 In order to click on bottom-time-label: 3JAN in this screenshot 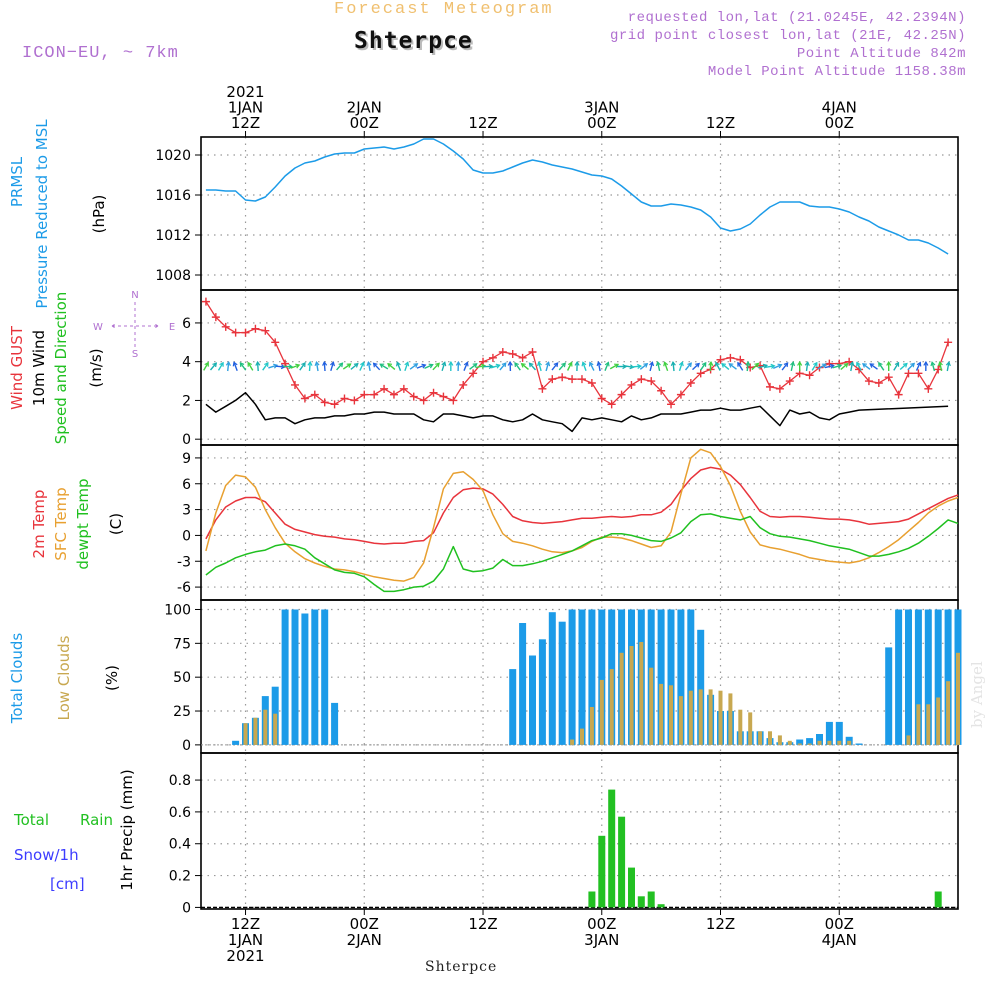, I will do `click(601, 940)`.